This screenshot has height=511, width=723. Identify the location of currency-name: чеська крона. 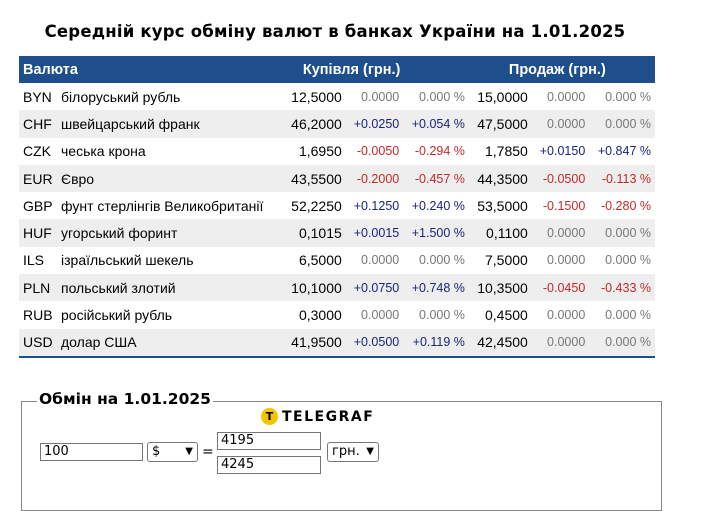
(103, 151).